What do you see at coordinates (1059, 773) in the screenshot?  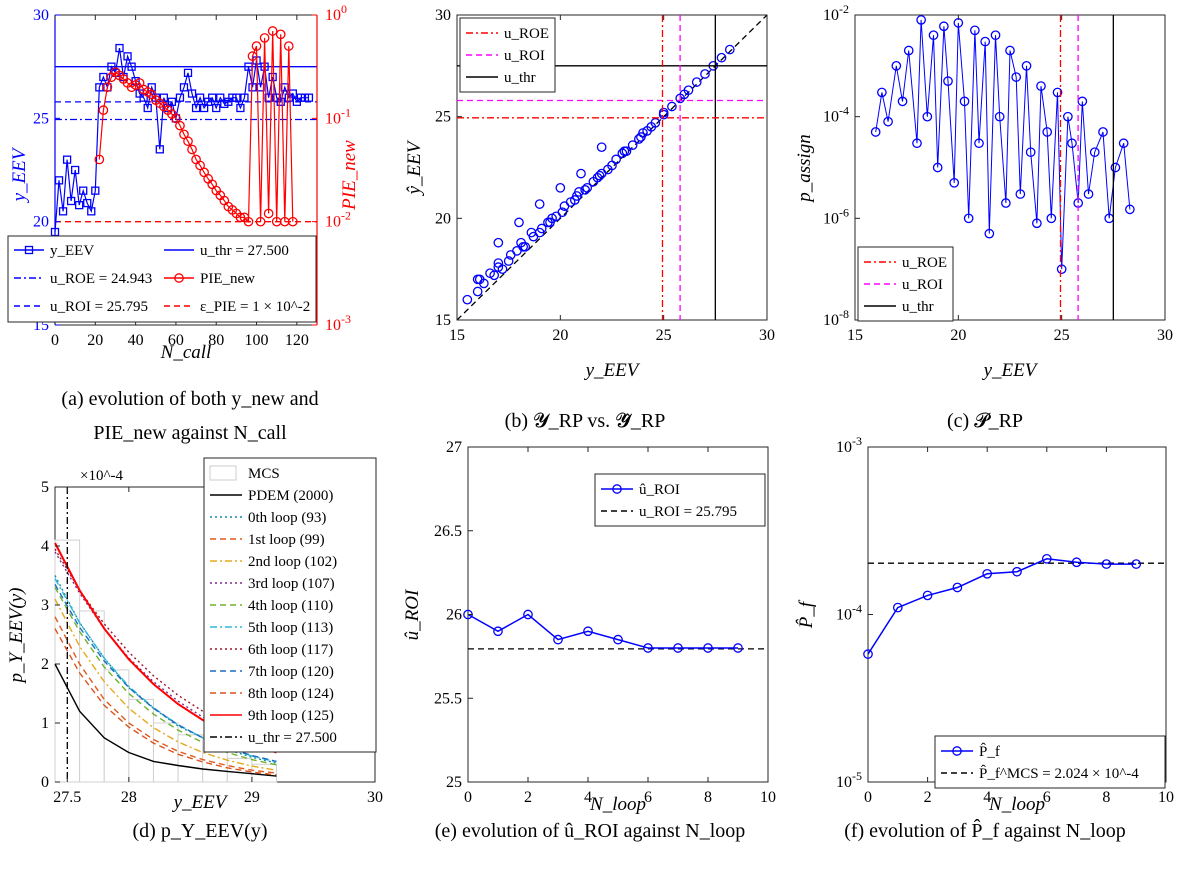 I see `f-legend-entry: P̂_f^MCS = 2.024 × 10^-4` at bounding box center [1059, 773].